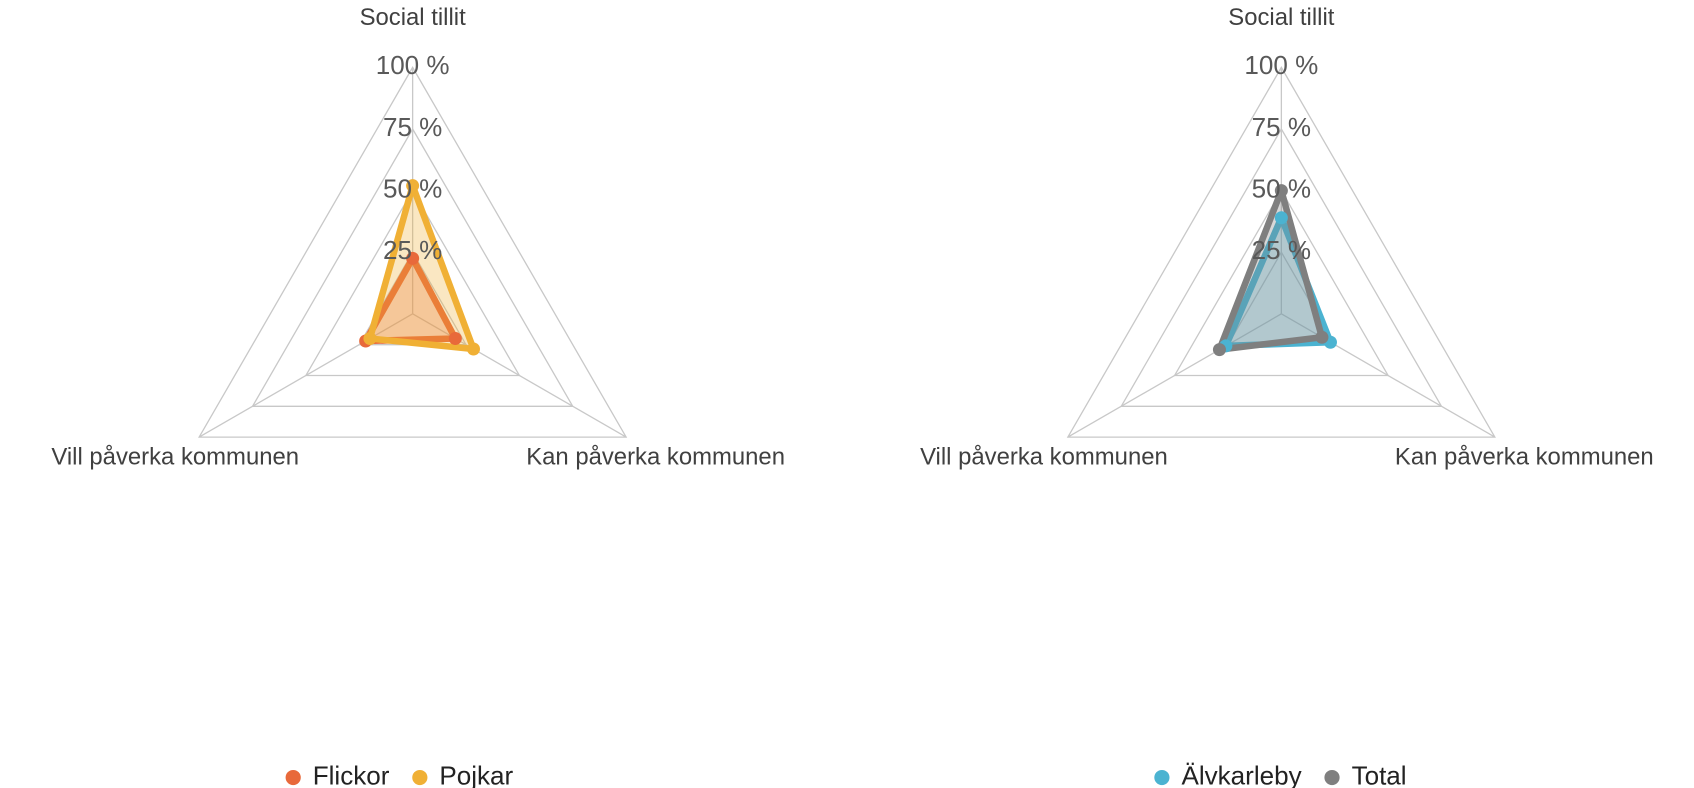 Image resolution: width=1694 pixels, height=788 pixels. I want to click on legend-label: Total, so click(1379, 774).